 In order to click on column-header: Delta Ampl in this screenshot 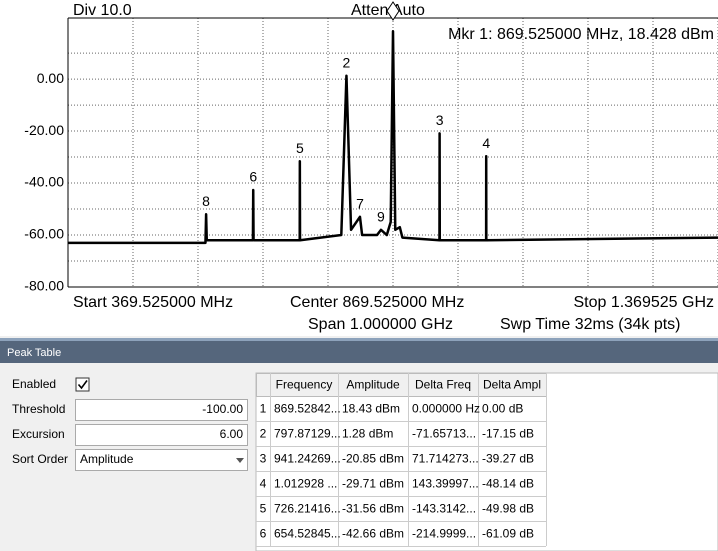, I will do `click(512, 385)`.